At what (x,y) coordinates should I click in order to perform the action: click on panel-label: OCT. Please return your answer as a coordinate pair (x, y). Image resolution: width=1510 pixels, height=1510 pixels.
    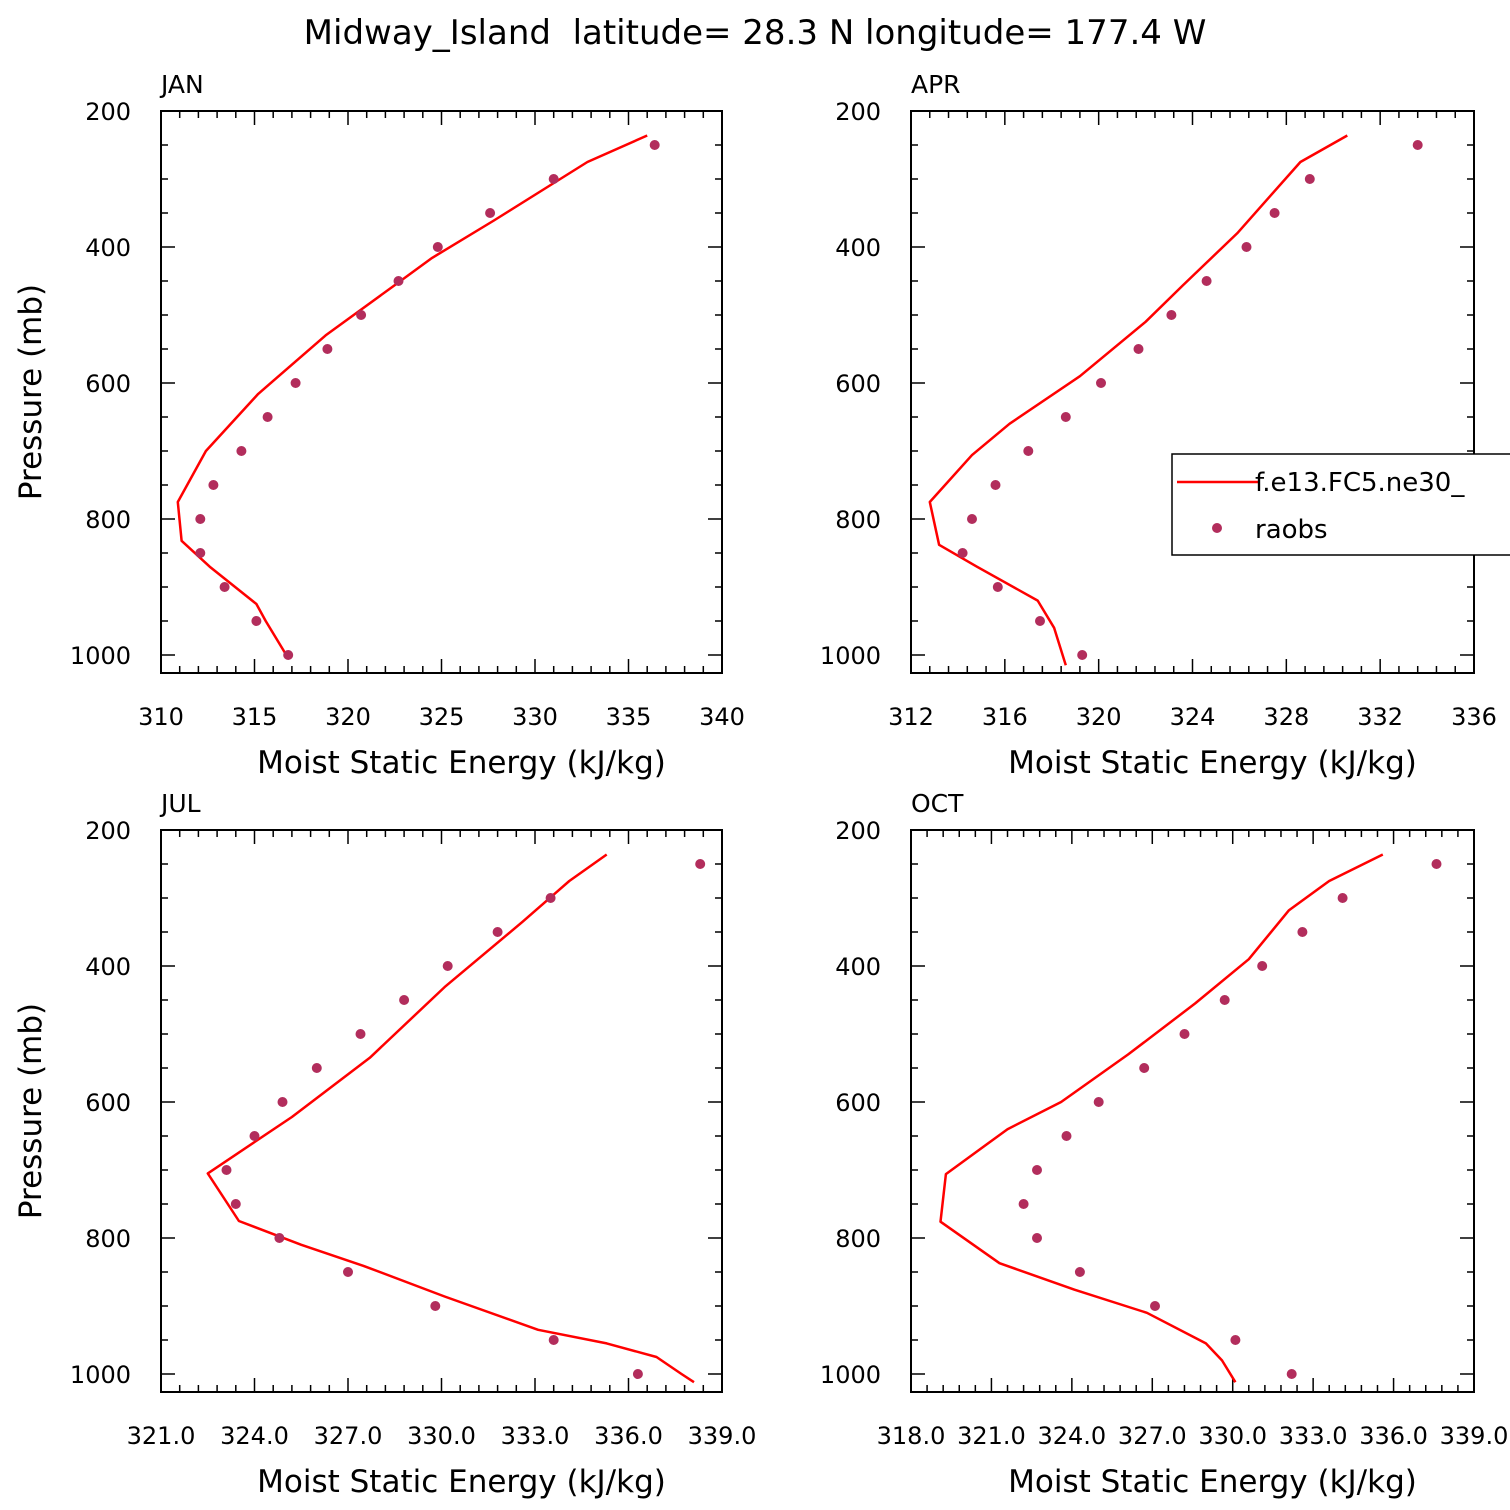
    Looking at the image, I should click on (937, 803).